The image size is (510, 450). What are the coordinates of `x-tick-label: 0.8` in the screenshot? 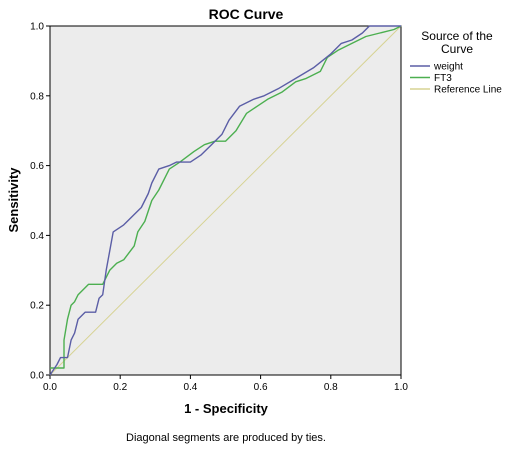 It's located at (331, 387).